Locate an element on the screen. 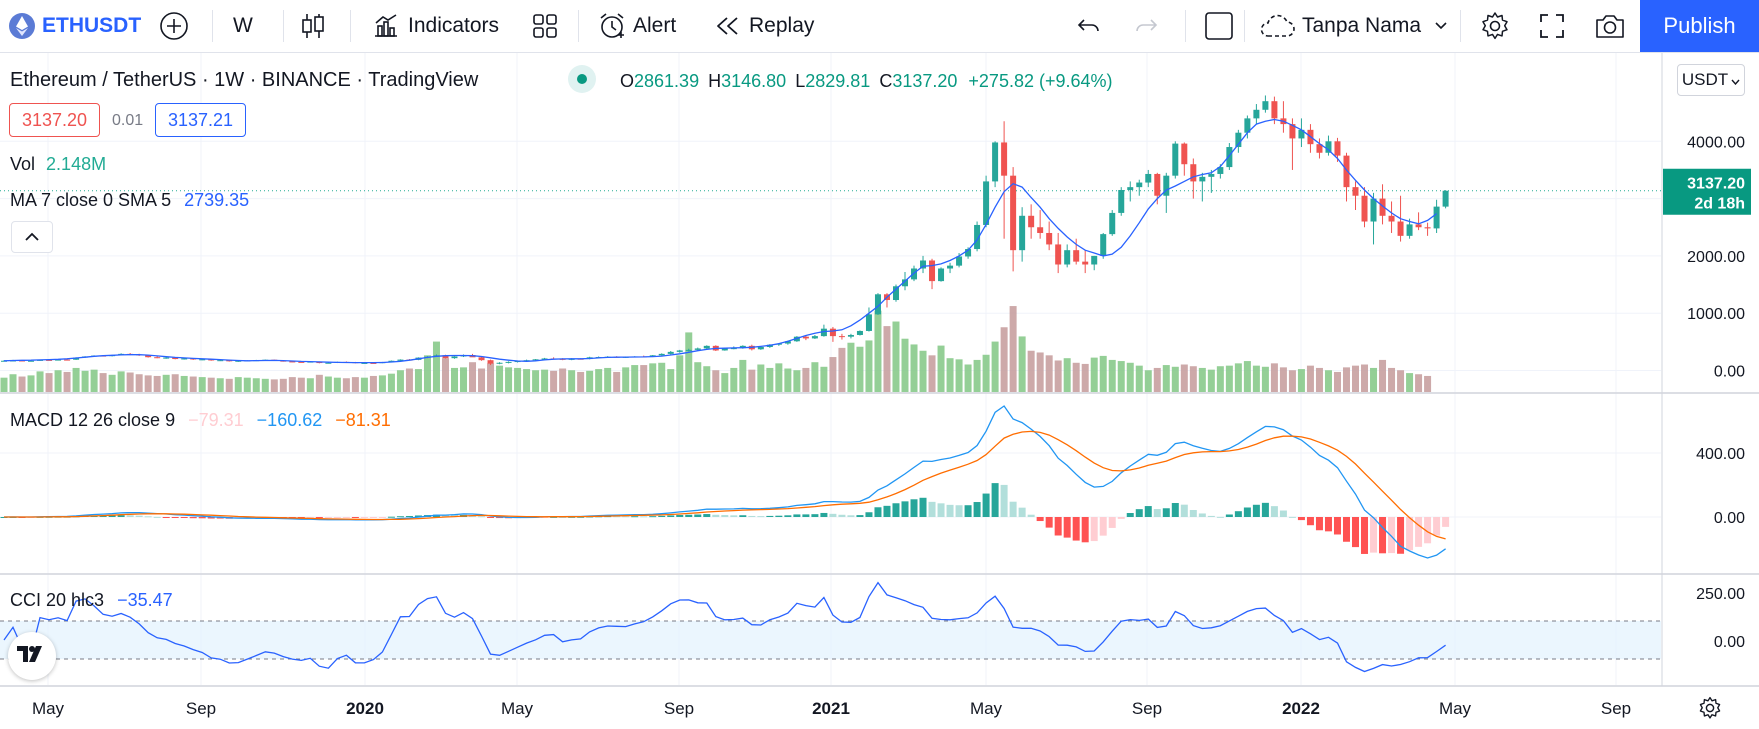 The image size is (1759, 729). buy-price-button: 3137.21 is located at coordinates (200, 120).